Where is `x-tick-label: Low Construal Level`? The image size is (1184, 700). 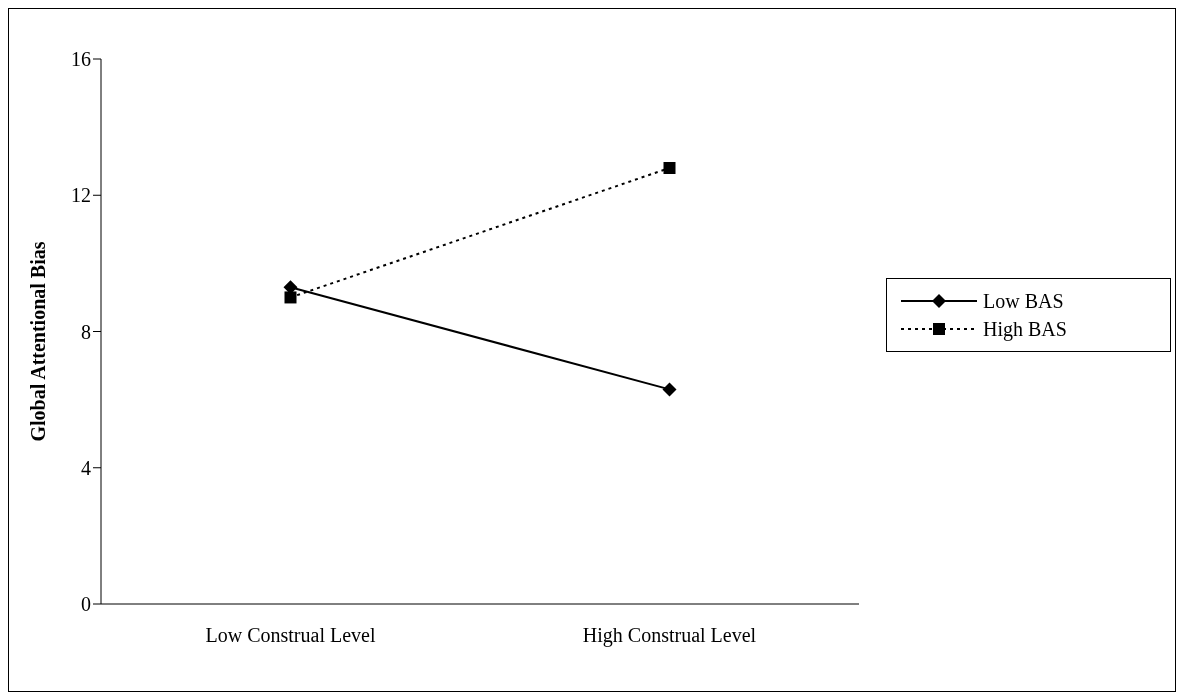 x-tick-label: Low Construal Level is located at coordinates (290, 635).